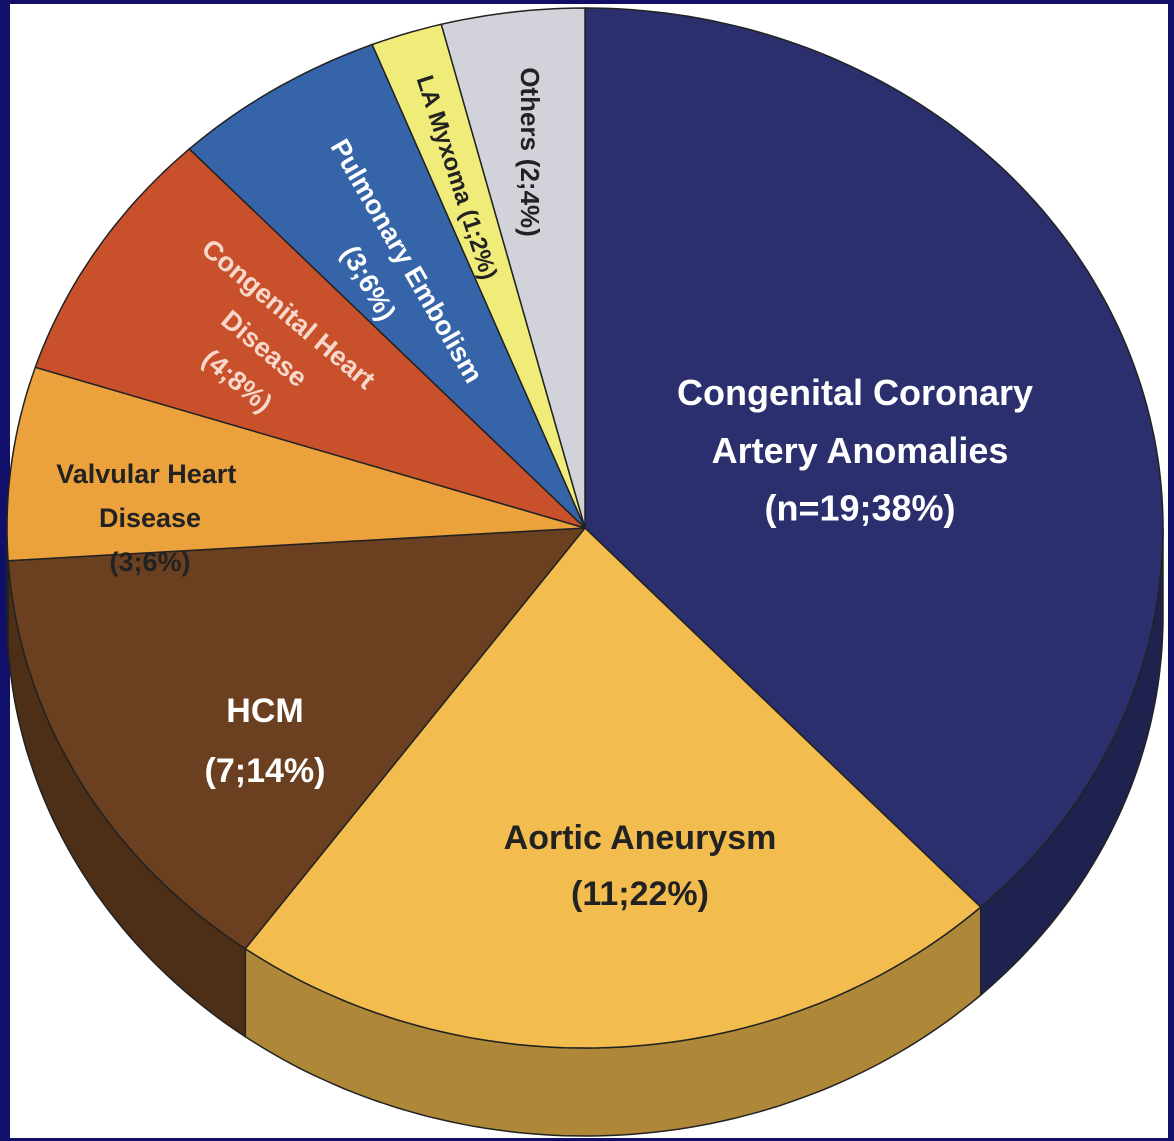 This screenshot has height=1141, width=1174. I want to click on category-label-line: Disease, so click(150, 518).